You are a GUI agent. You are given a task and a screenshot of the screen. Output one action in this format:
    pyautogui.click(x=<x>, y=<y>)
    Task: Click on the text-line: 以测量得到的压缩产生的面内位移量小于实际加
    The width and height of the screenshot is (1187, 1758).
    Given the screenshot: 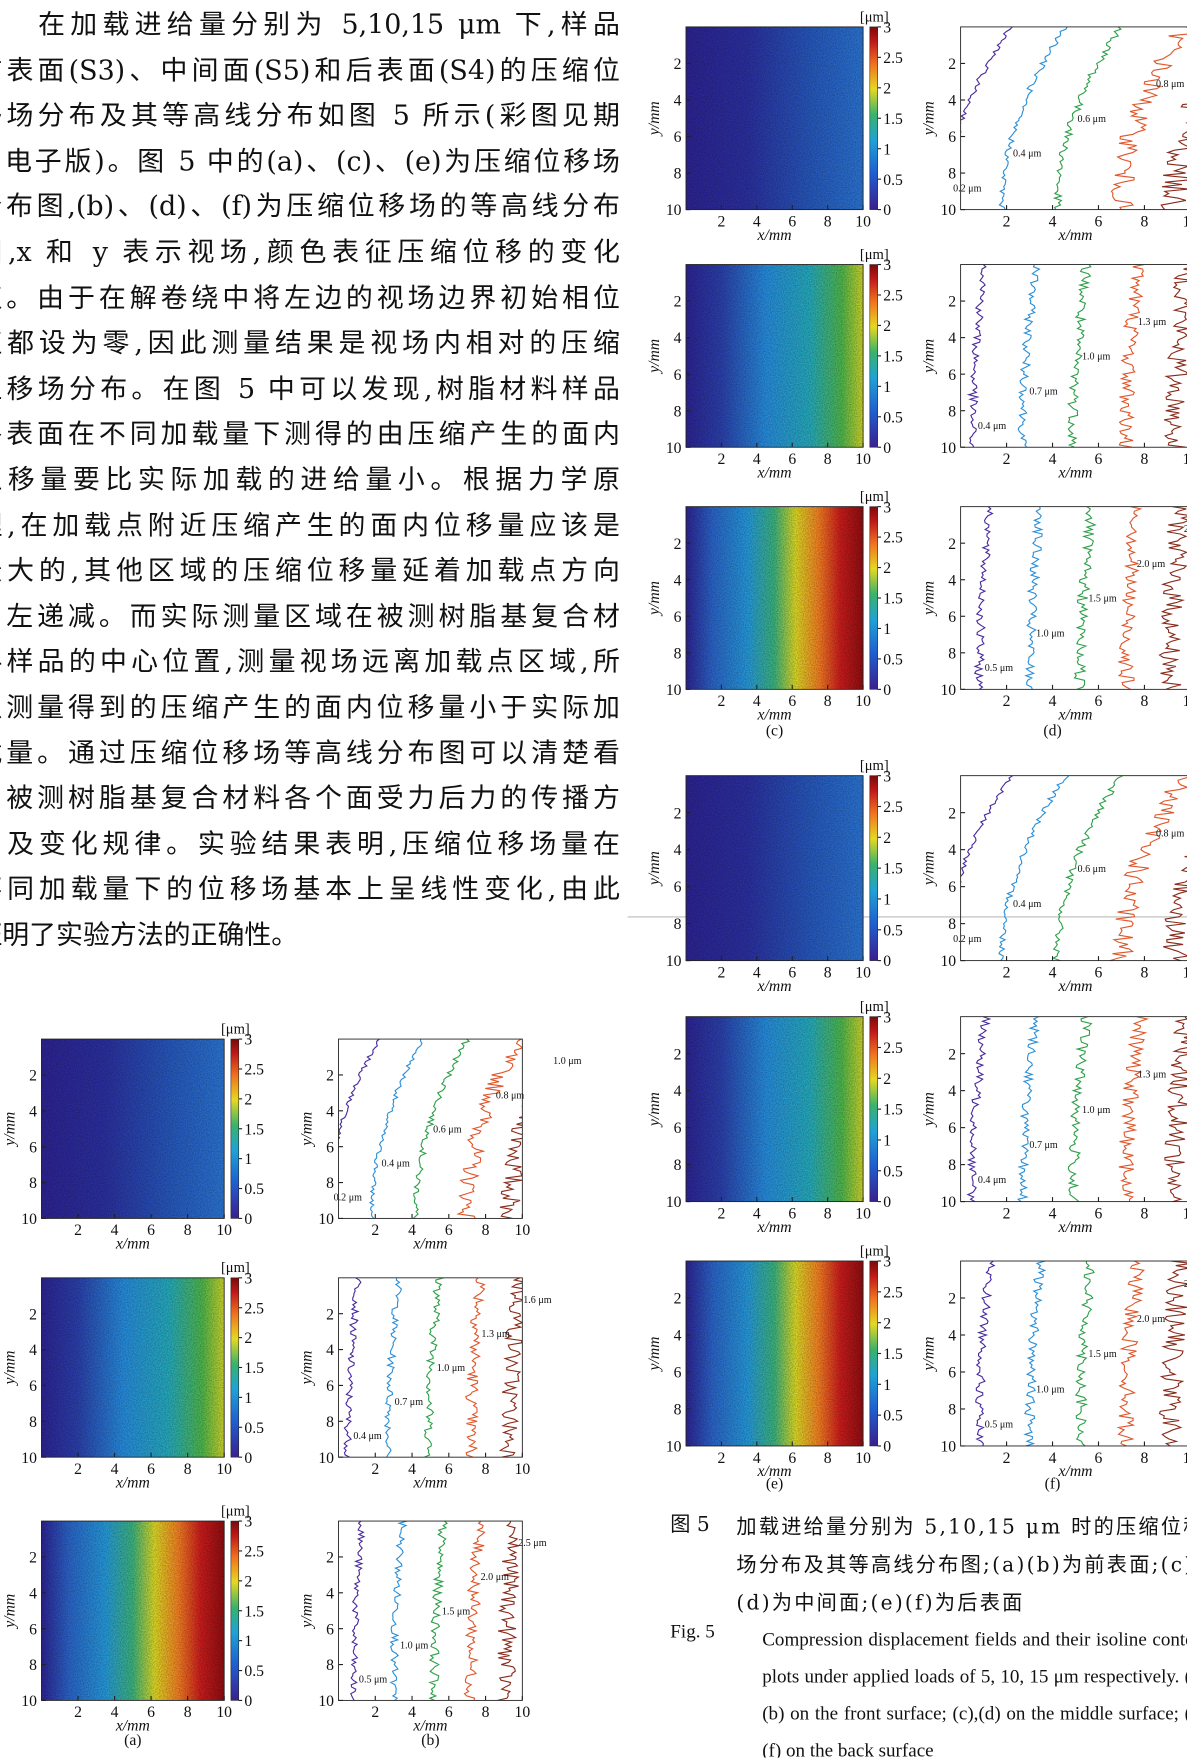 What is the action you would take?
    pyautogui.click(x=310, y=707)
    